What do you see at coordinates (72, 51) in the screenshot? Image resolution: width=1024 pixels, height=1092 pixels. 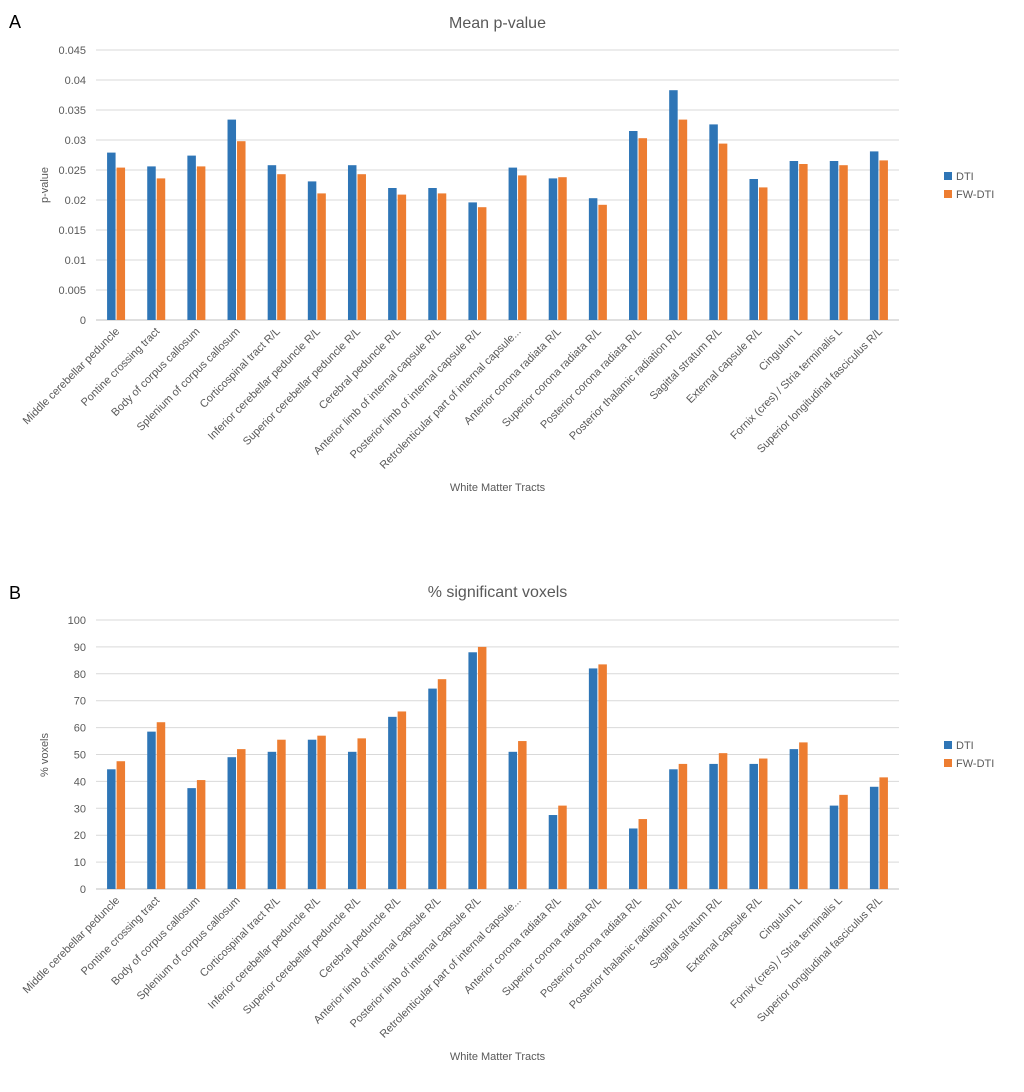 I see `y-tick-label: 0.045` at bounding box center [72, 51].